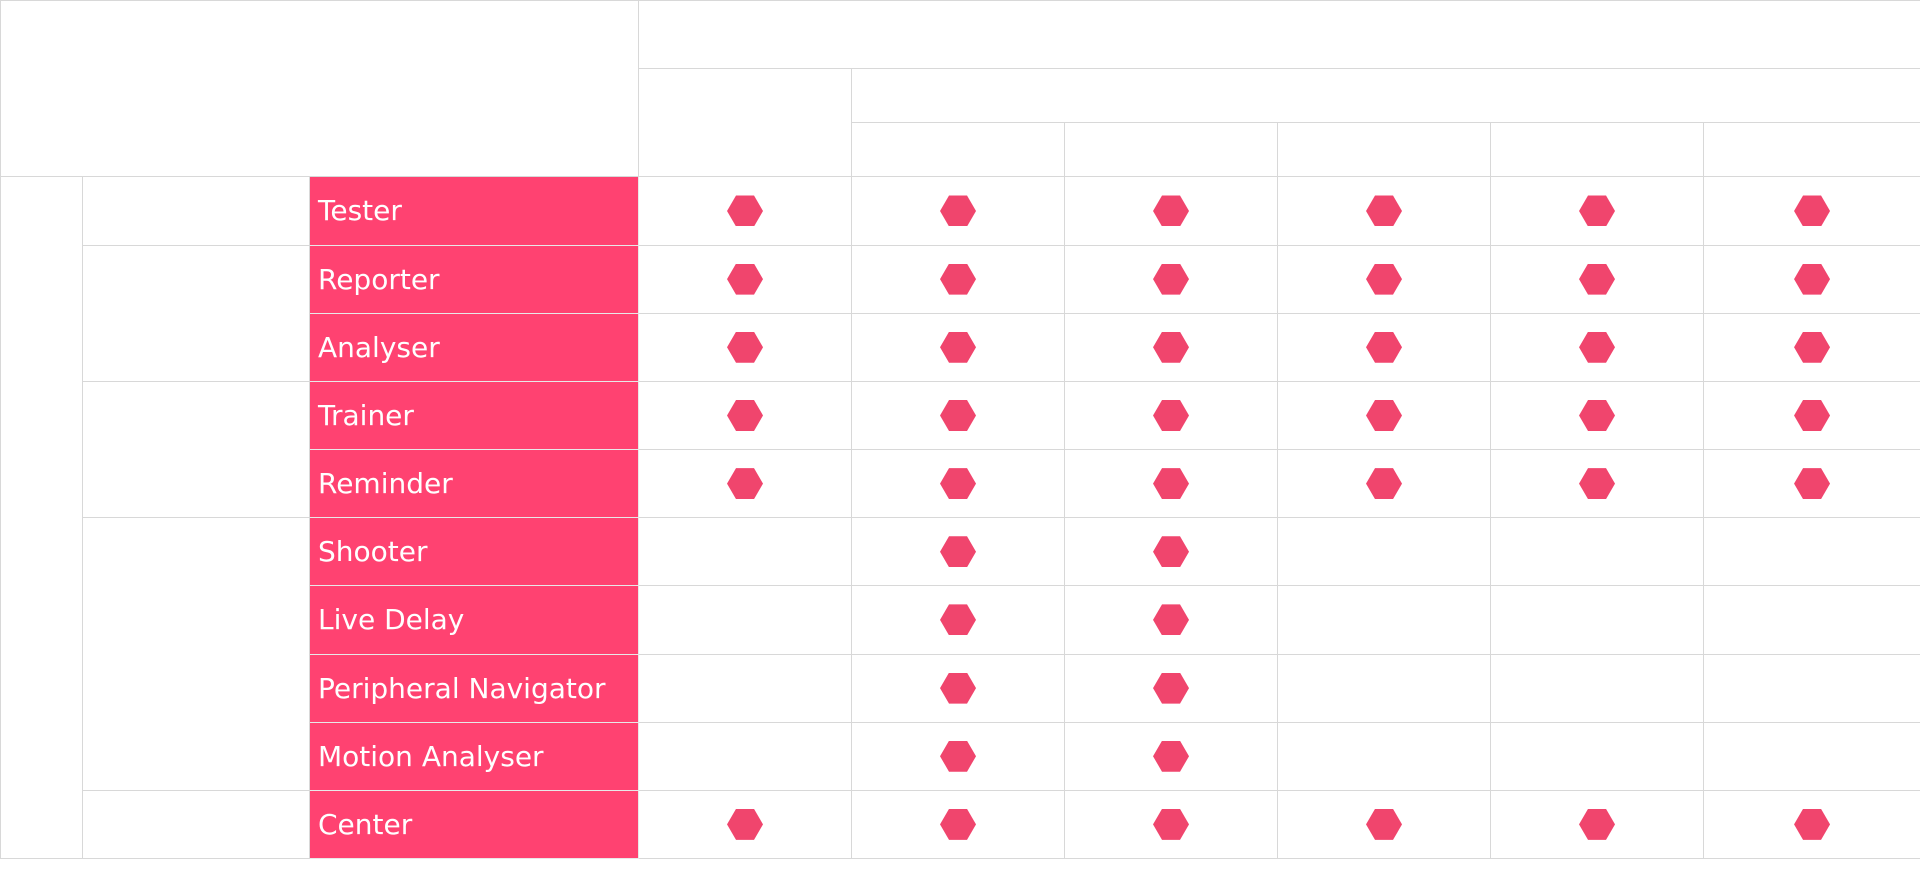 The width and height of the screenshot is (1920, 870). Describe the element at coordinates (474, 279) in the screenshot. I see `feature-label: Reporter` at that location.